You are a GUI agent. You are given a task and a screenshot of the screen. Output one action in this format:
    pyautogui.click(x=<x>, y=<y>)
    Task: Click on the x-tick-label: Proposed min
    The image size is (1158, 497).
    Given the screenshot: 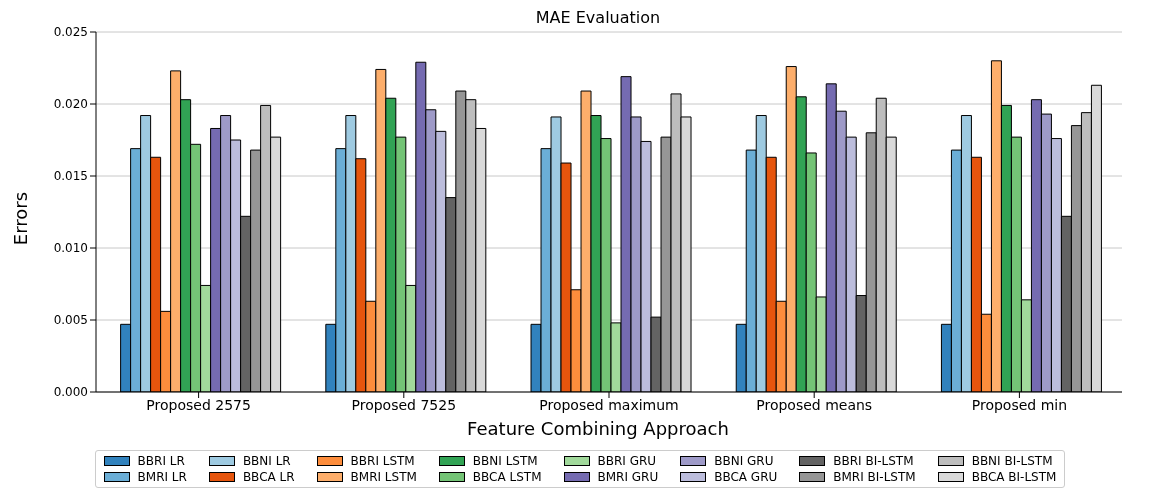 What is the action you would take?
    pyautogui.click(x=1019, y=404)
    